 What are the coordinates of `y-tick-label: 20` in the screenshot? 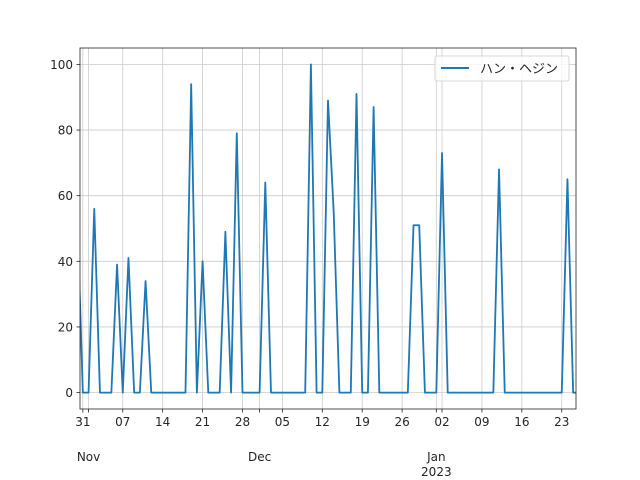 It's located at (65, 327).